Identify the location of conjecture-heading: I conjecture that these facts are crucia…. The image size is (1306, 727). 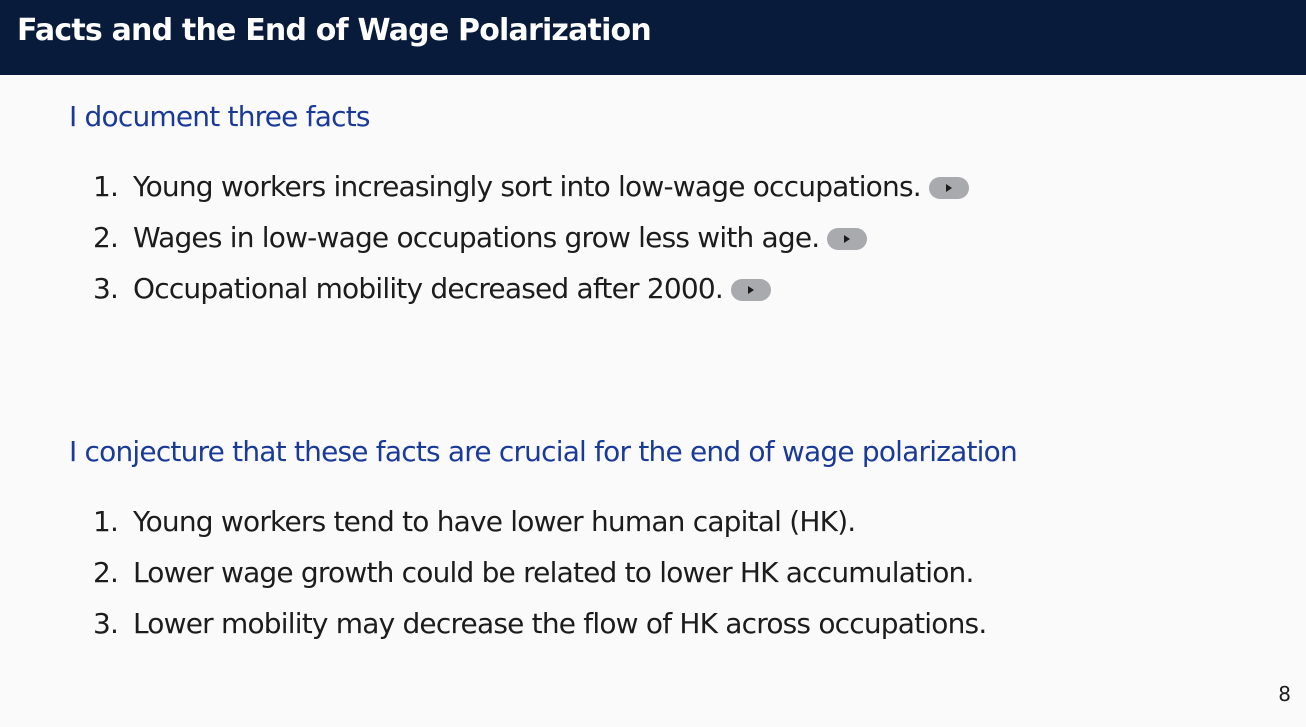
(543, 451).